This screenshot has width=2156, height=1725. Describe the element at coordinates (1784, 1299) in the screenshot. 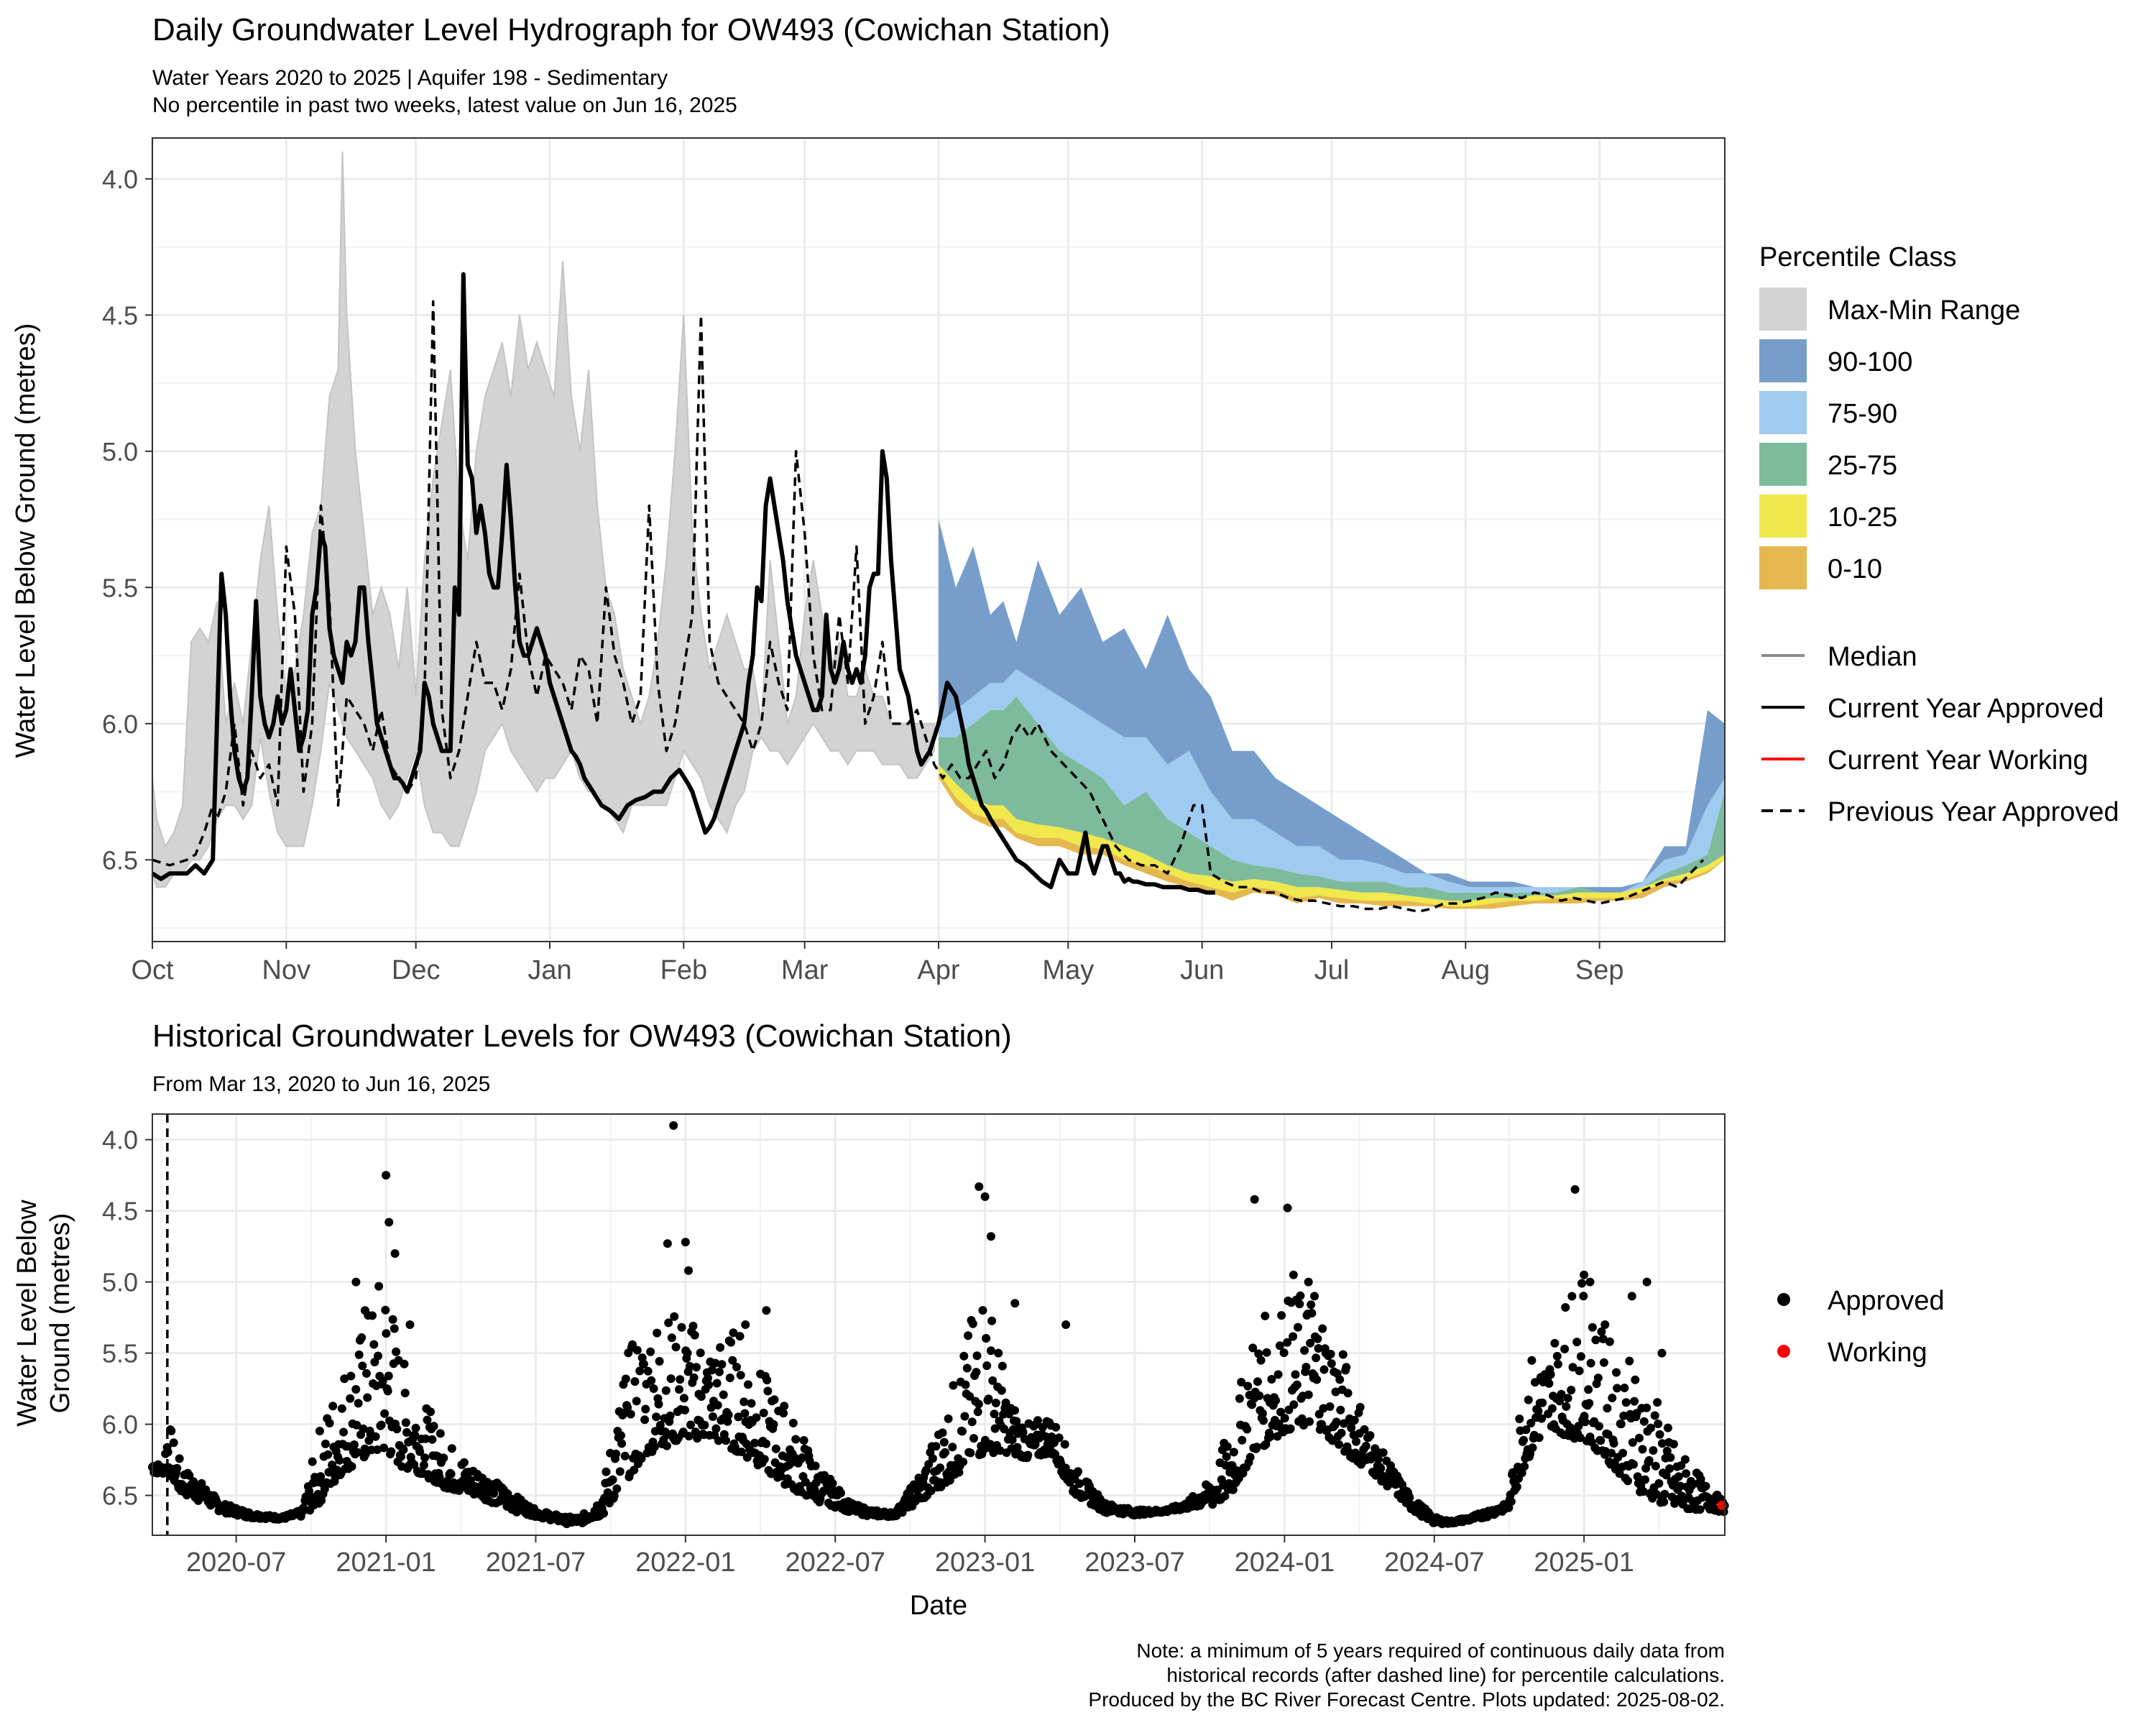

I see `legend-dot-approved` at that location.